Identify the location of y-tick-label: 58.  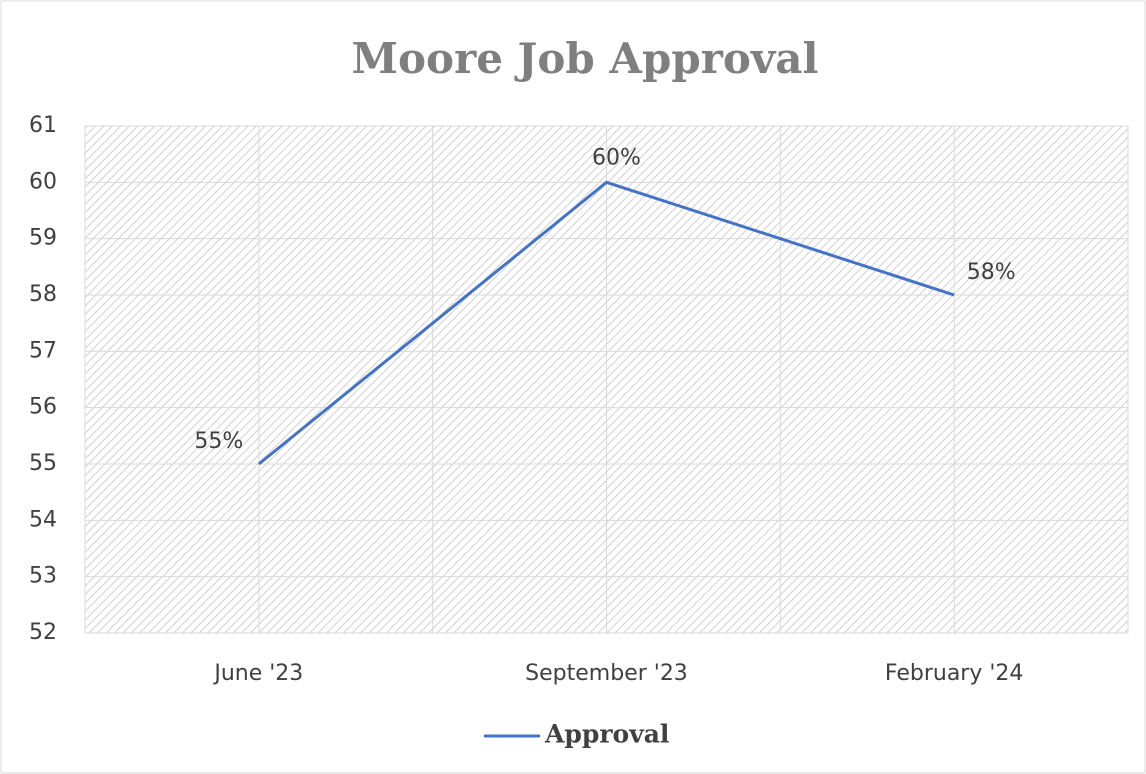
(43, 294).